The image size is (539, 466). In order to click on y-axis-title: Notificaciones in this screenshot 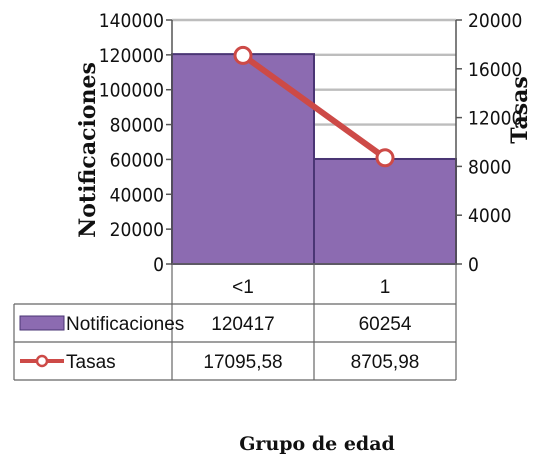, I will do `click(88, 150)`.